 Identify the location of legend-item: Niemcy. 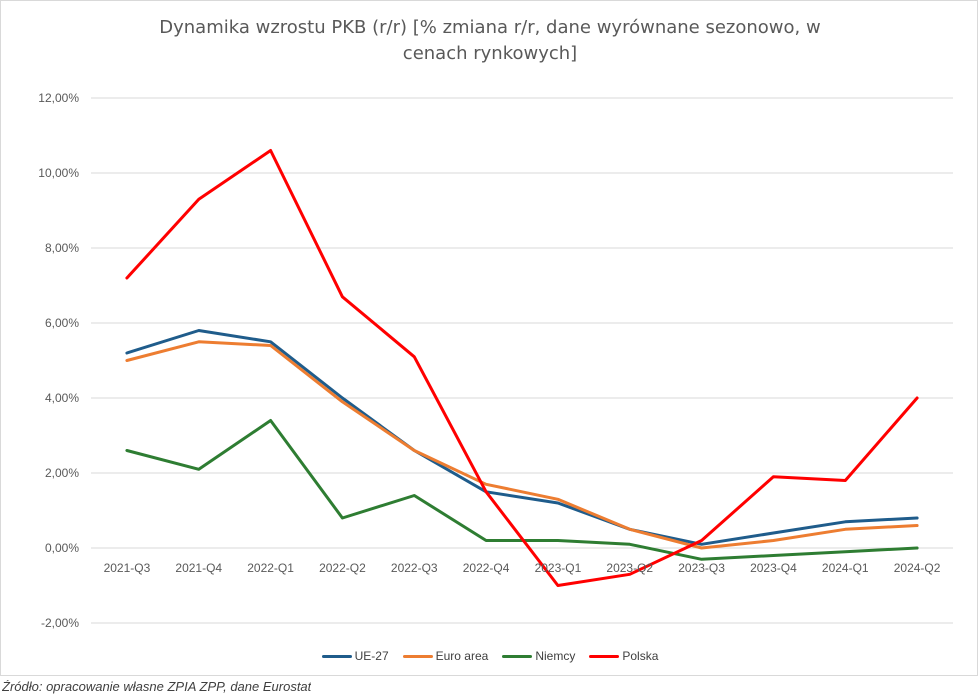
(538, 656).